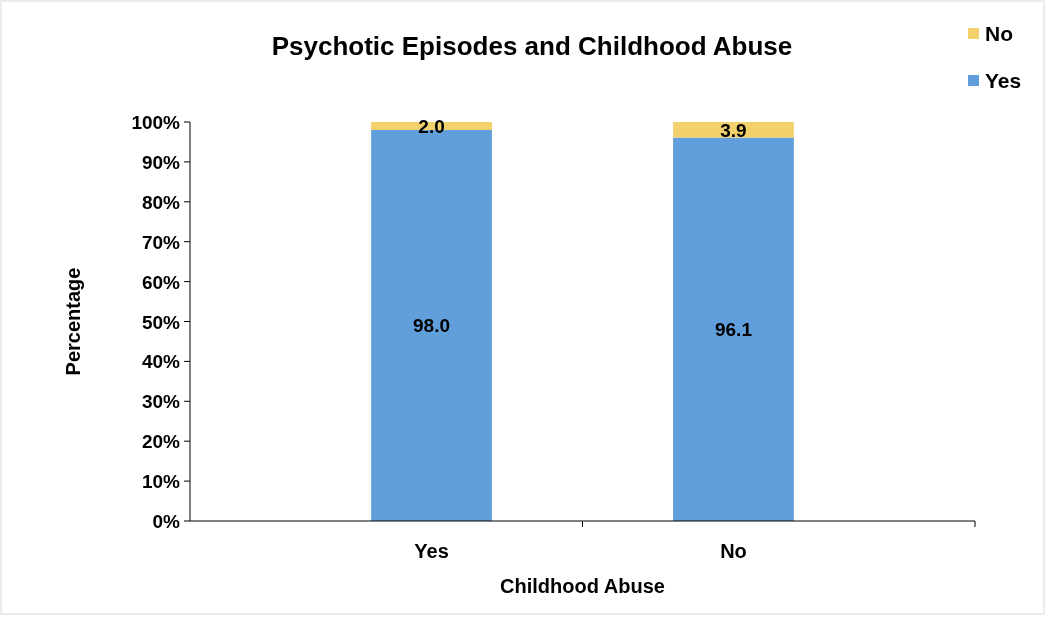  Describe the element at coordinates (156, 122) in the screenshot. I see `y-tick-label: 100%` at that location.